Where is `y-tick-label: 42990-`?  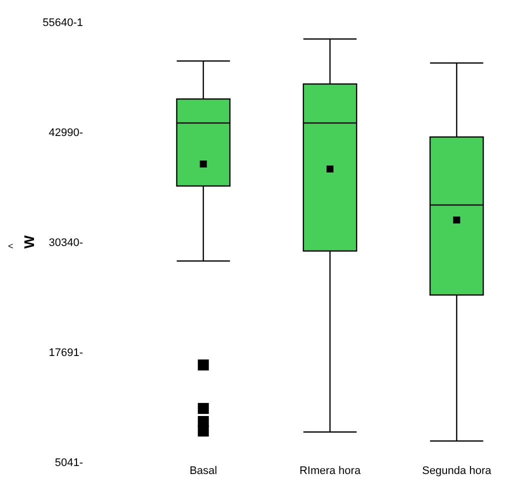
y-tick-label: 42990- is located at coordinates (66, 132).